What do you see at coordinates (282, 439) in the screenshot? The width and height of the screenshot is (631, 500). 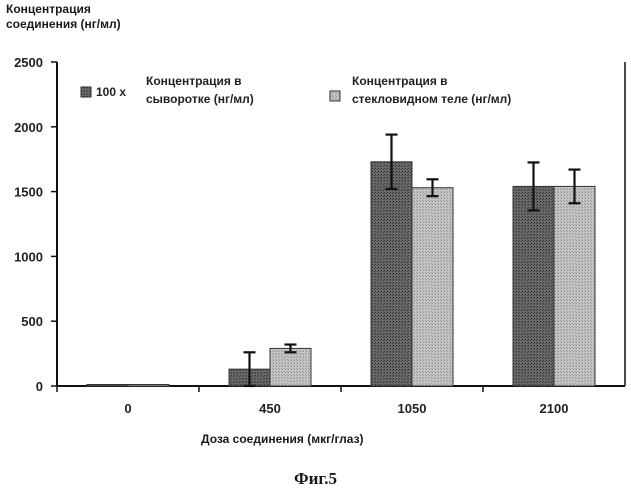 I see `x-axis-label: Доза соединения (мкг/глаз)` at bounding box center [282, 439].